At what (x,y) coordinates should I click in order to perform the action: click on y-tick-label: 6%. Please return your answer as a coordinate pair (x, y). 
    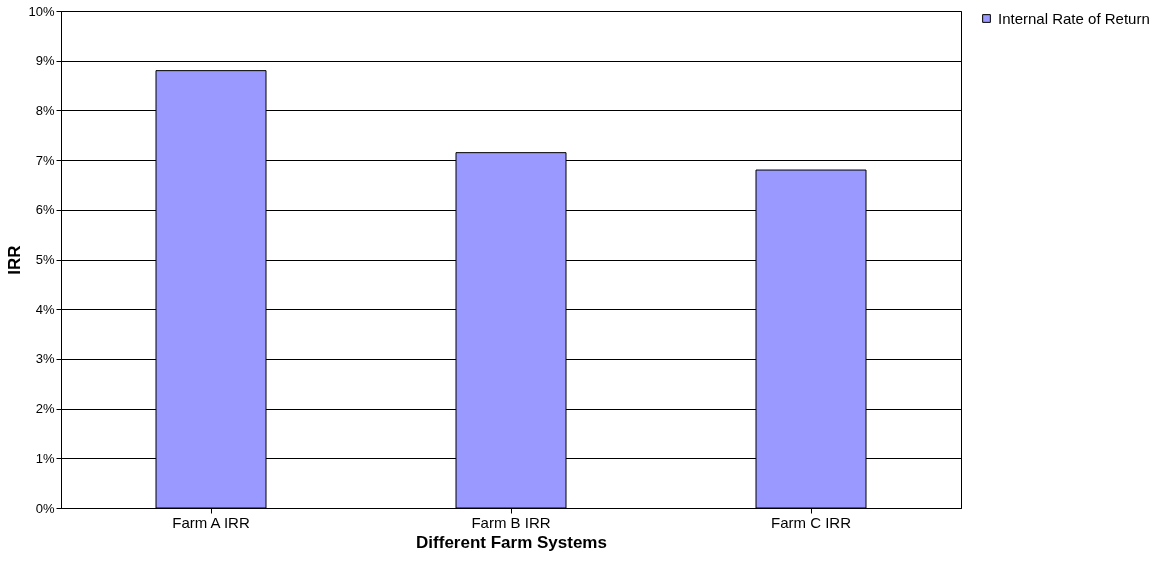
    Looking at the image, I should click on (45, 210).